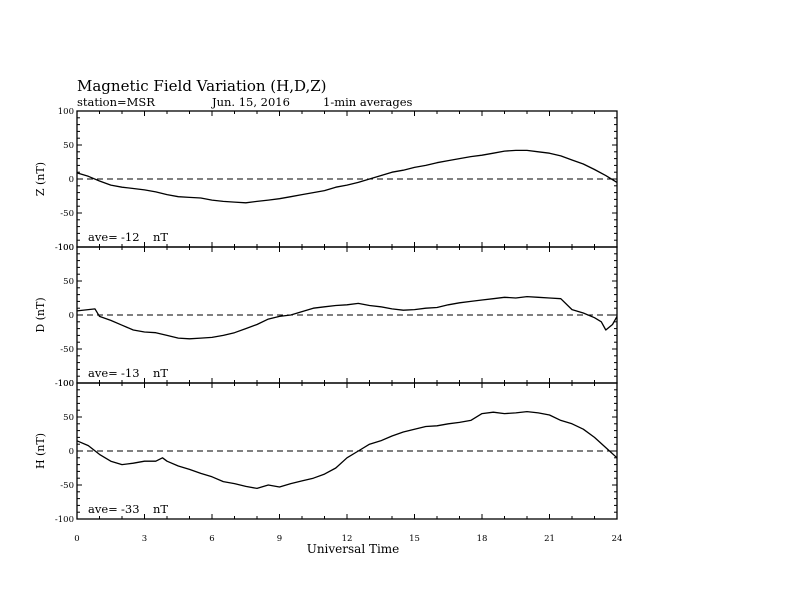  I want to click on x-tick-label: 15, so click(414, 539).